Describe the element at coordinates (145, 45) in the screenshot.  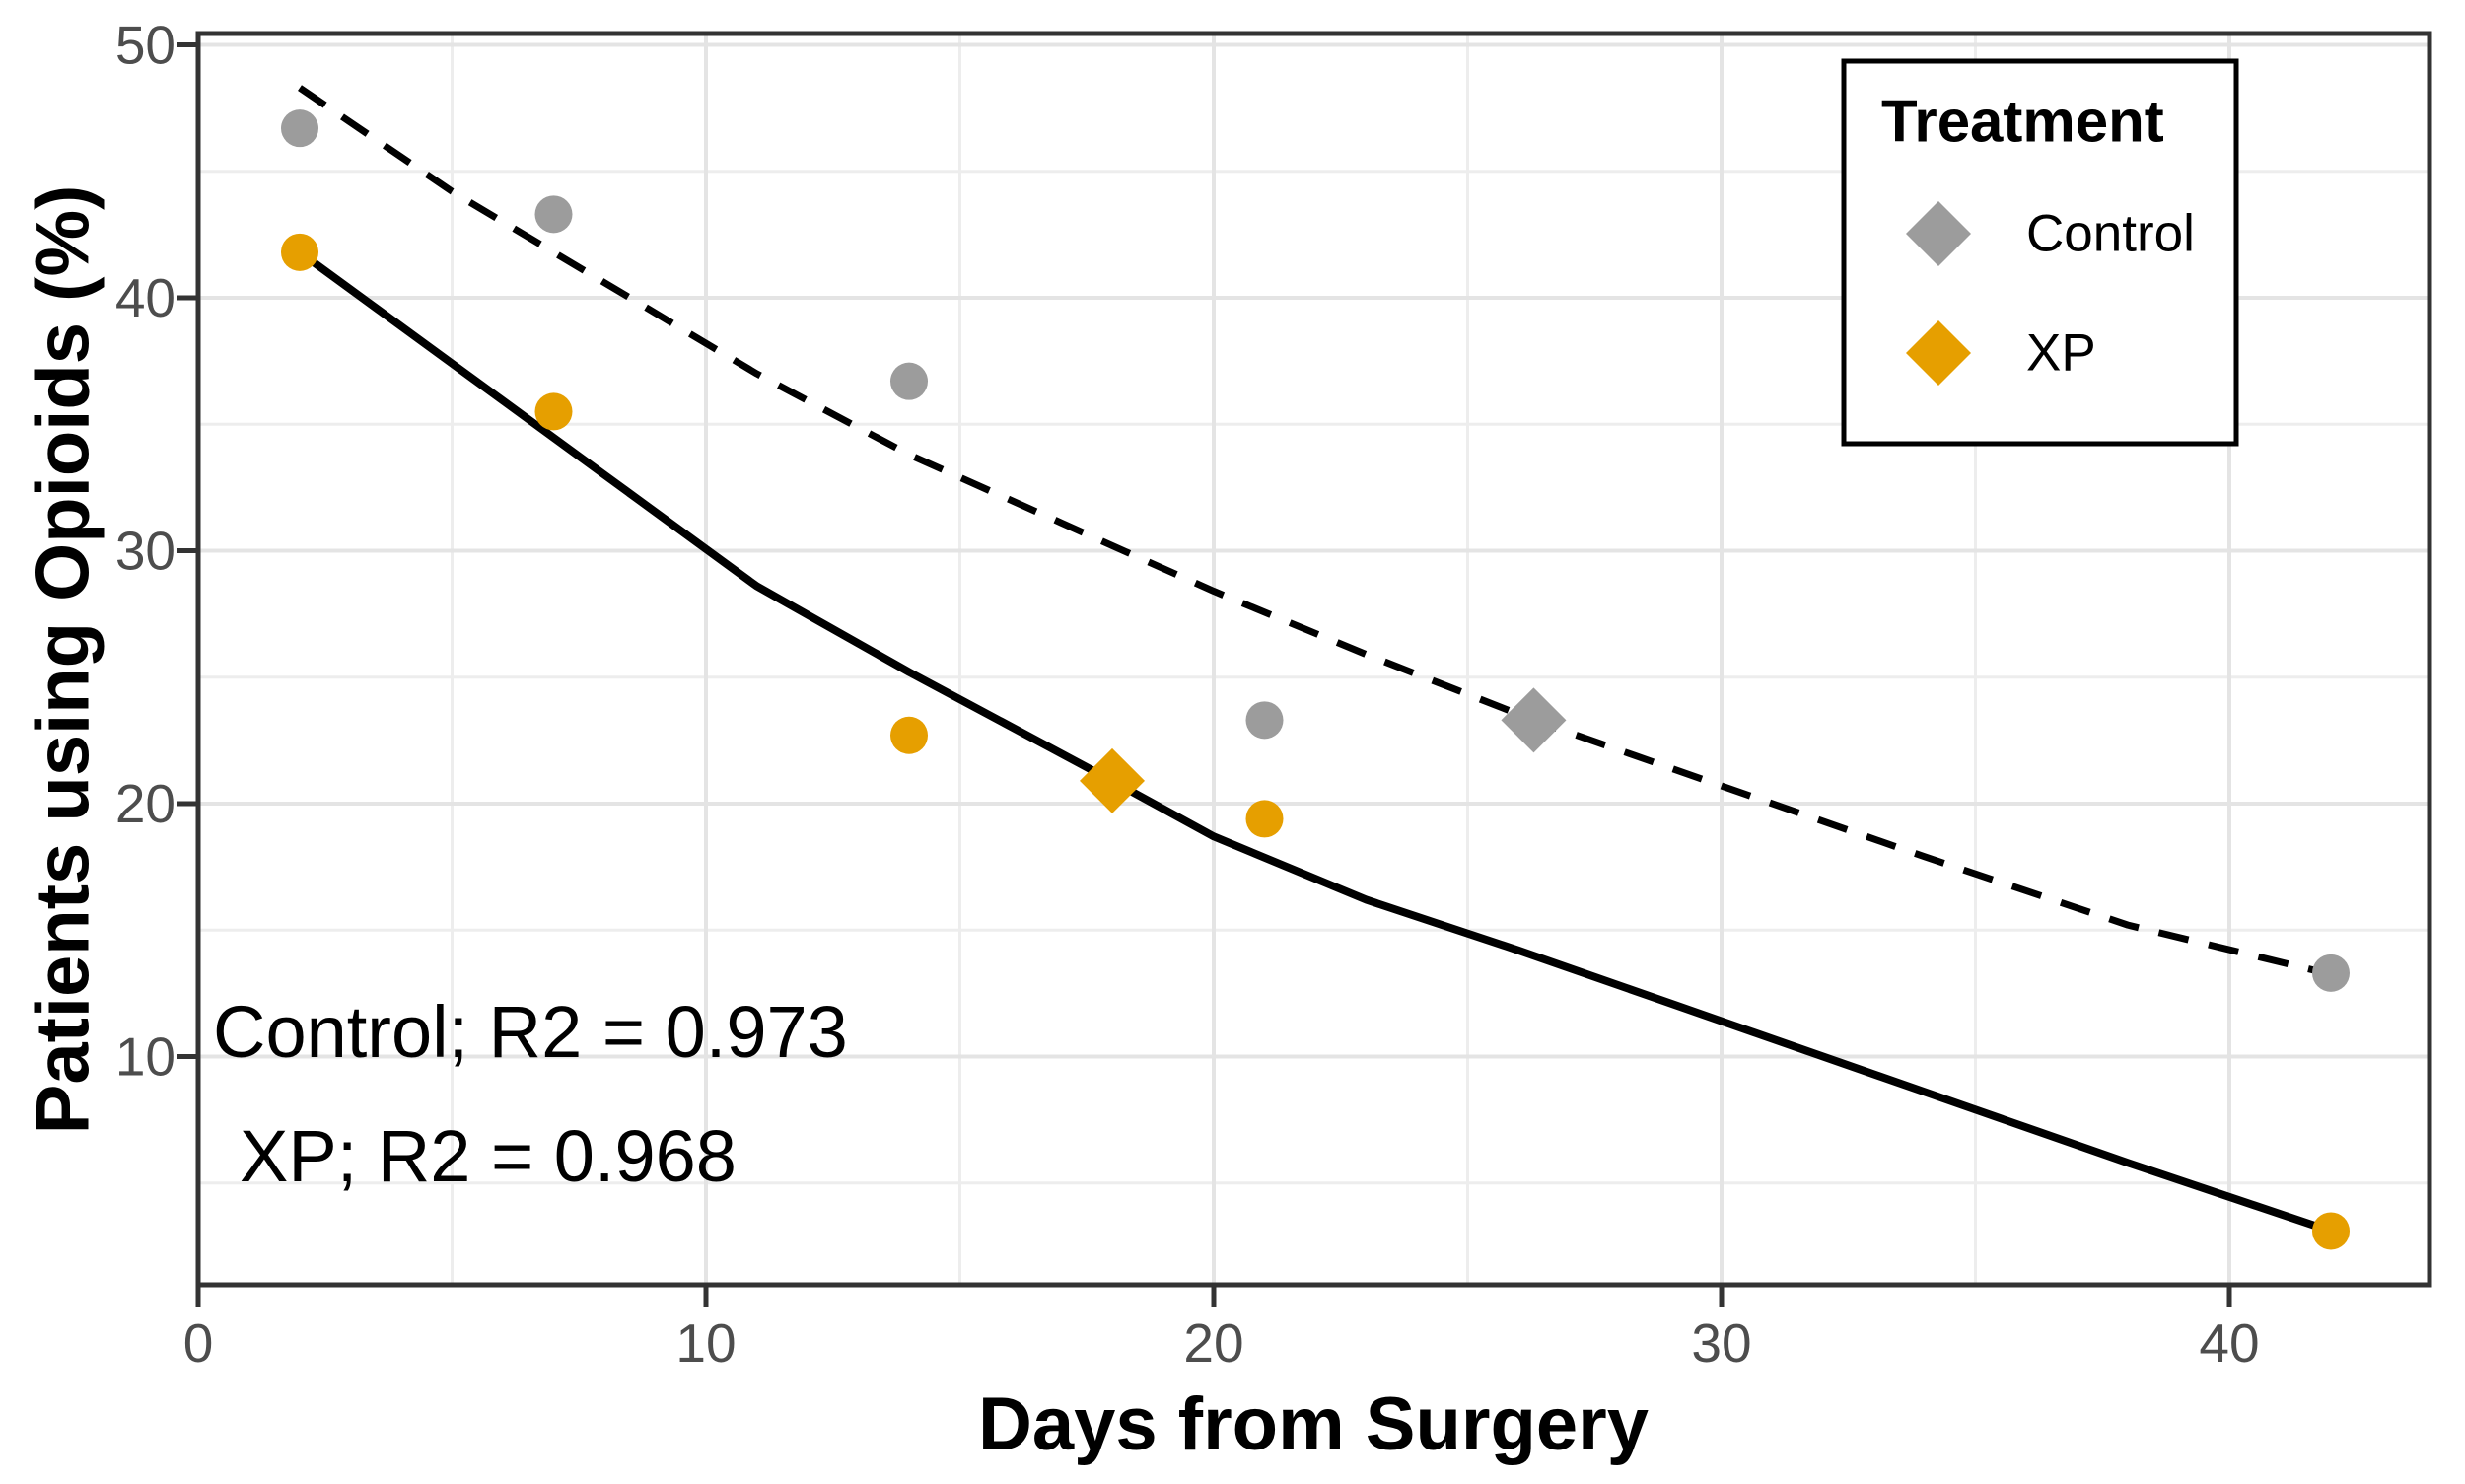
I see `y-tick-label-50: 50` at that location.